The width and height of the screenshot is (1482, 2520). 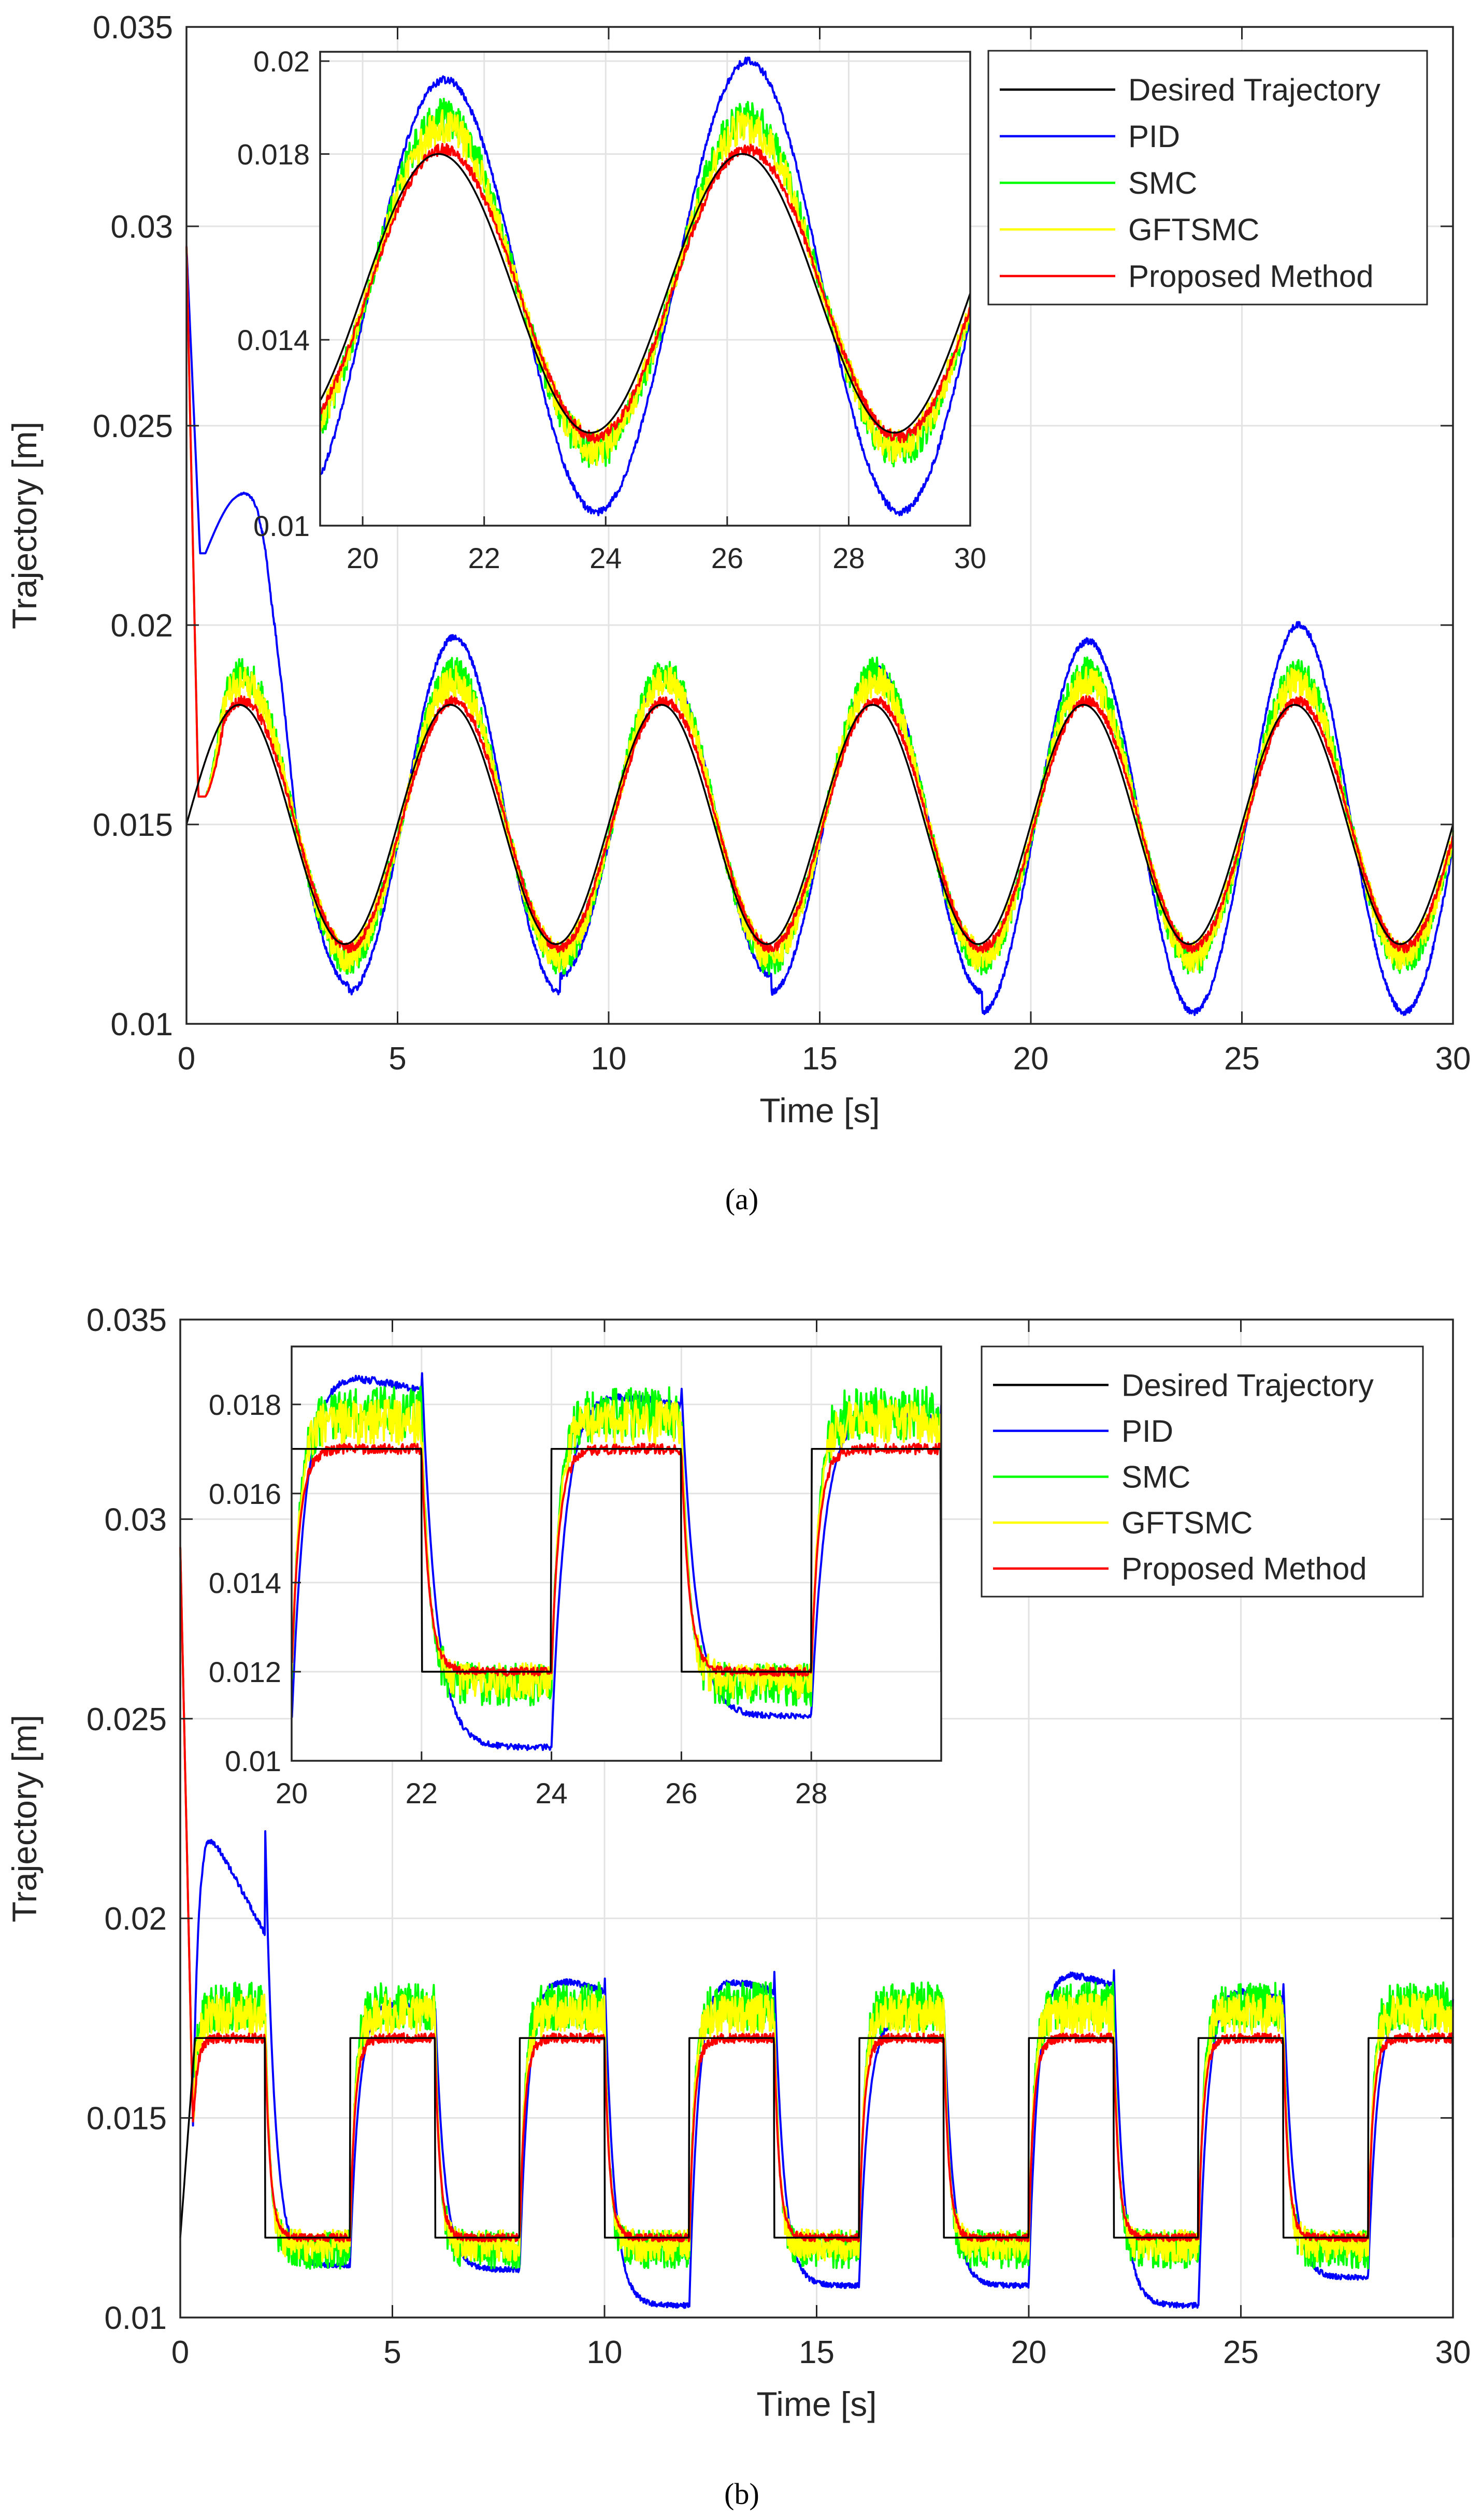 I want to click on inset-x-tick-label: 30, so click(x=970, y=558).